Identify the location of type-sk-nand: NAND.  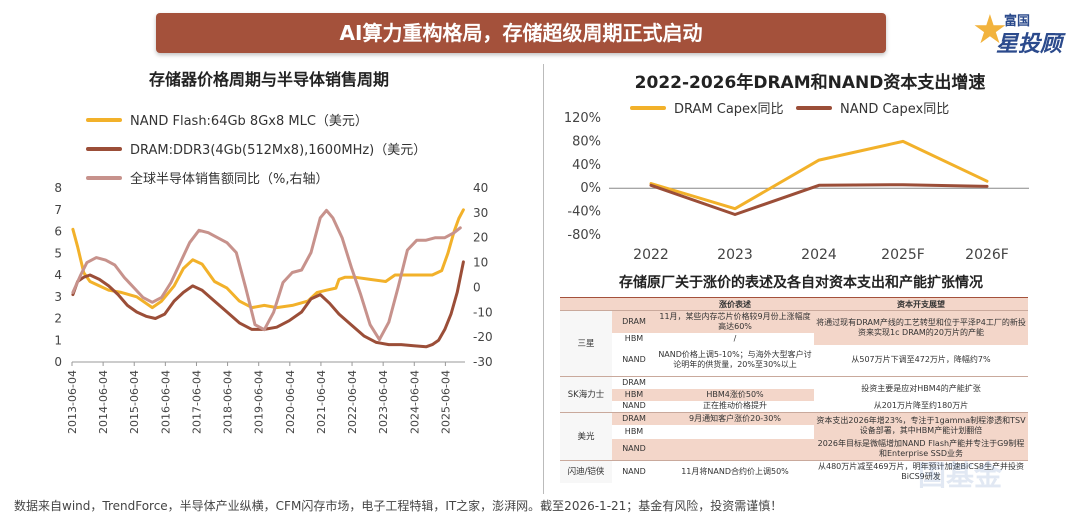
(634, 406).